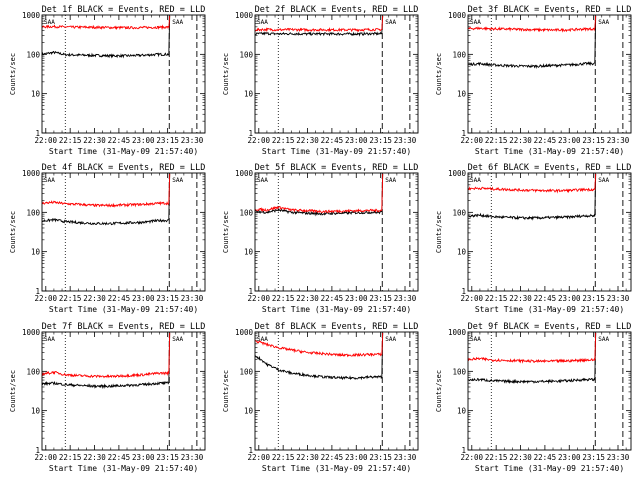 Image resolution: width=640 pixels, height=480 pixels. What do you see at coordinates (550, 10) in the screenshot?
I see `panel-title: Det 3f BLACK = Events, RED = LLD` at bounding box center [550, 10].